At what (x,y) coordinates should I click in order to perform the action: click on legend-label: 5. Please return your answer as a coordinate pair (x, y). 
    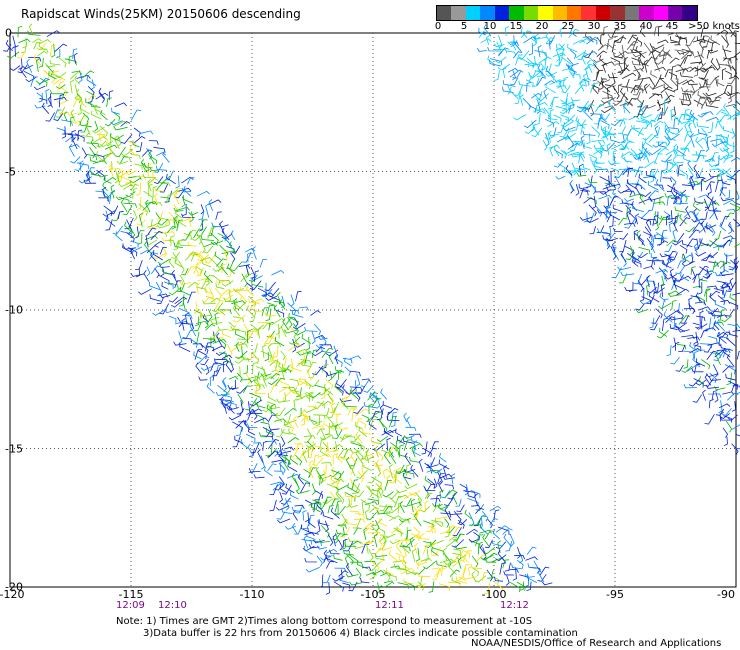
    Looking at the image, I should click on (464, 26).